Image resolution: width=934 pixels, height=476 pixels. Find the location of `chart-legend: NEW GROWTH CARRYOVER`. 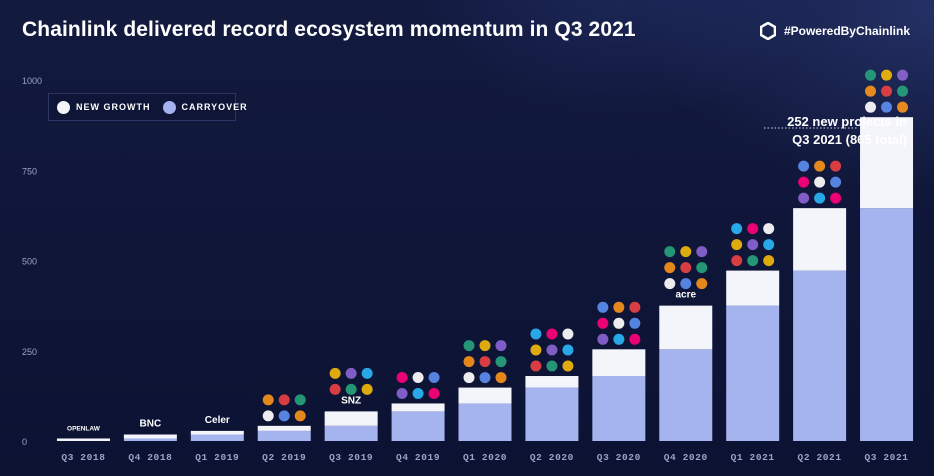

chart-legend: NEW GROWTH CARRYOVER is located at coordinates (147, 107).